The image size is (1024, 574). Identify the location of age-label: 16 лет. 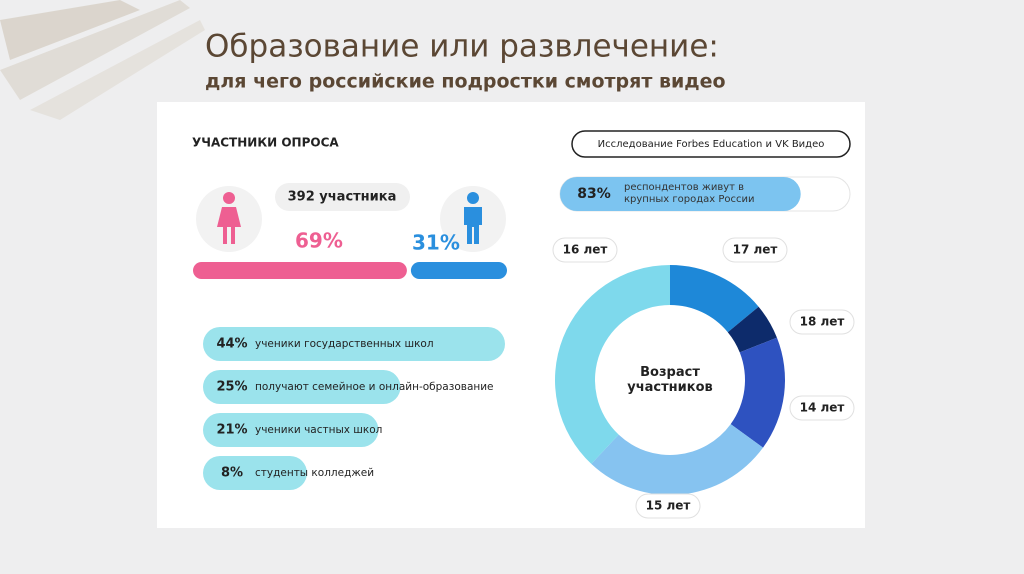
(585, 250).